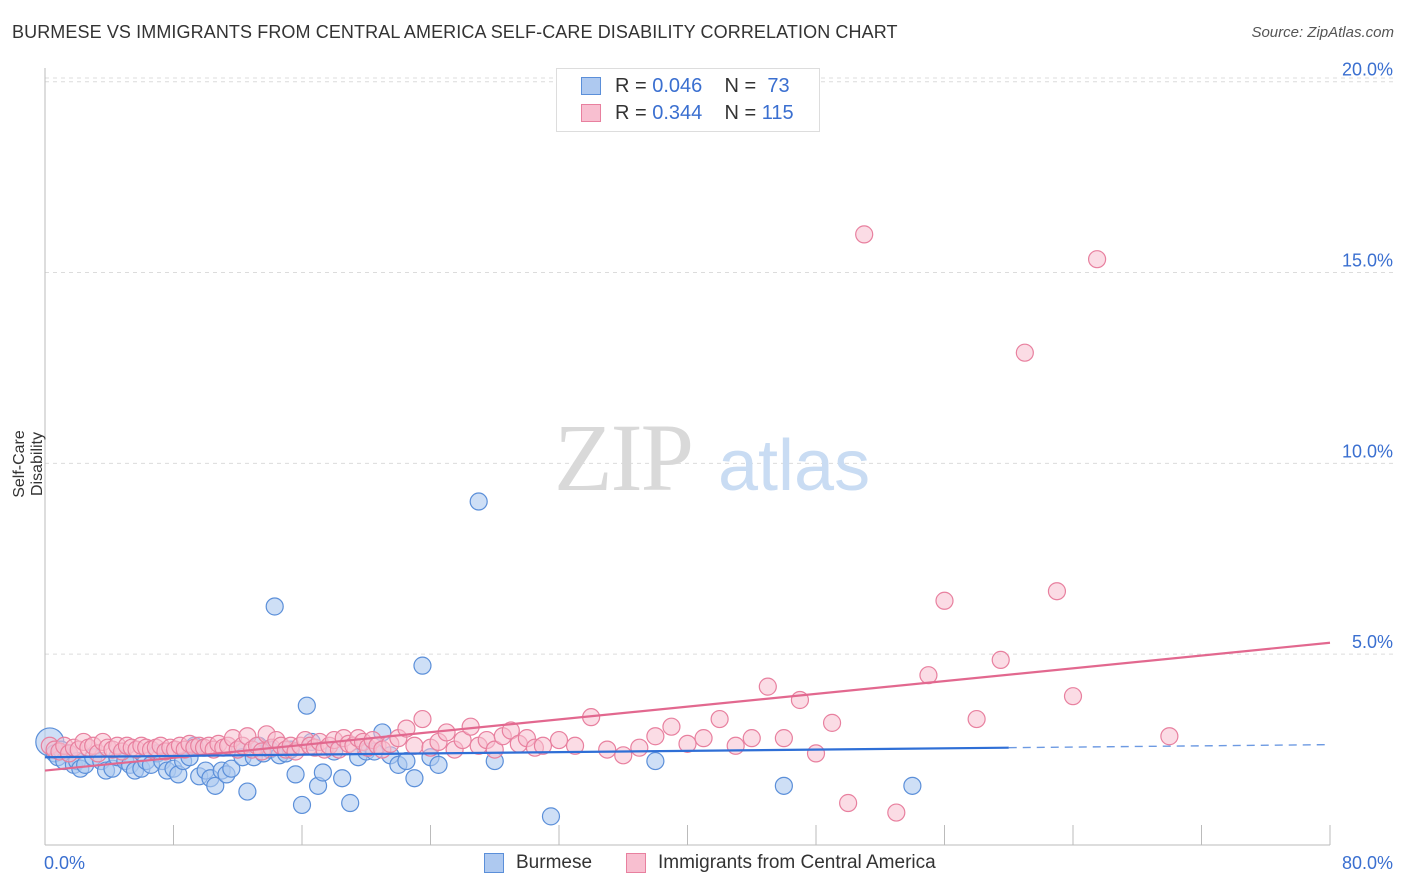 This screenshot has width=1406, height=892. What do you see at coordinates (778, 86) in the screenshot?
I see `legend-n-value: 73` at bounding box center [778, 86].